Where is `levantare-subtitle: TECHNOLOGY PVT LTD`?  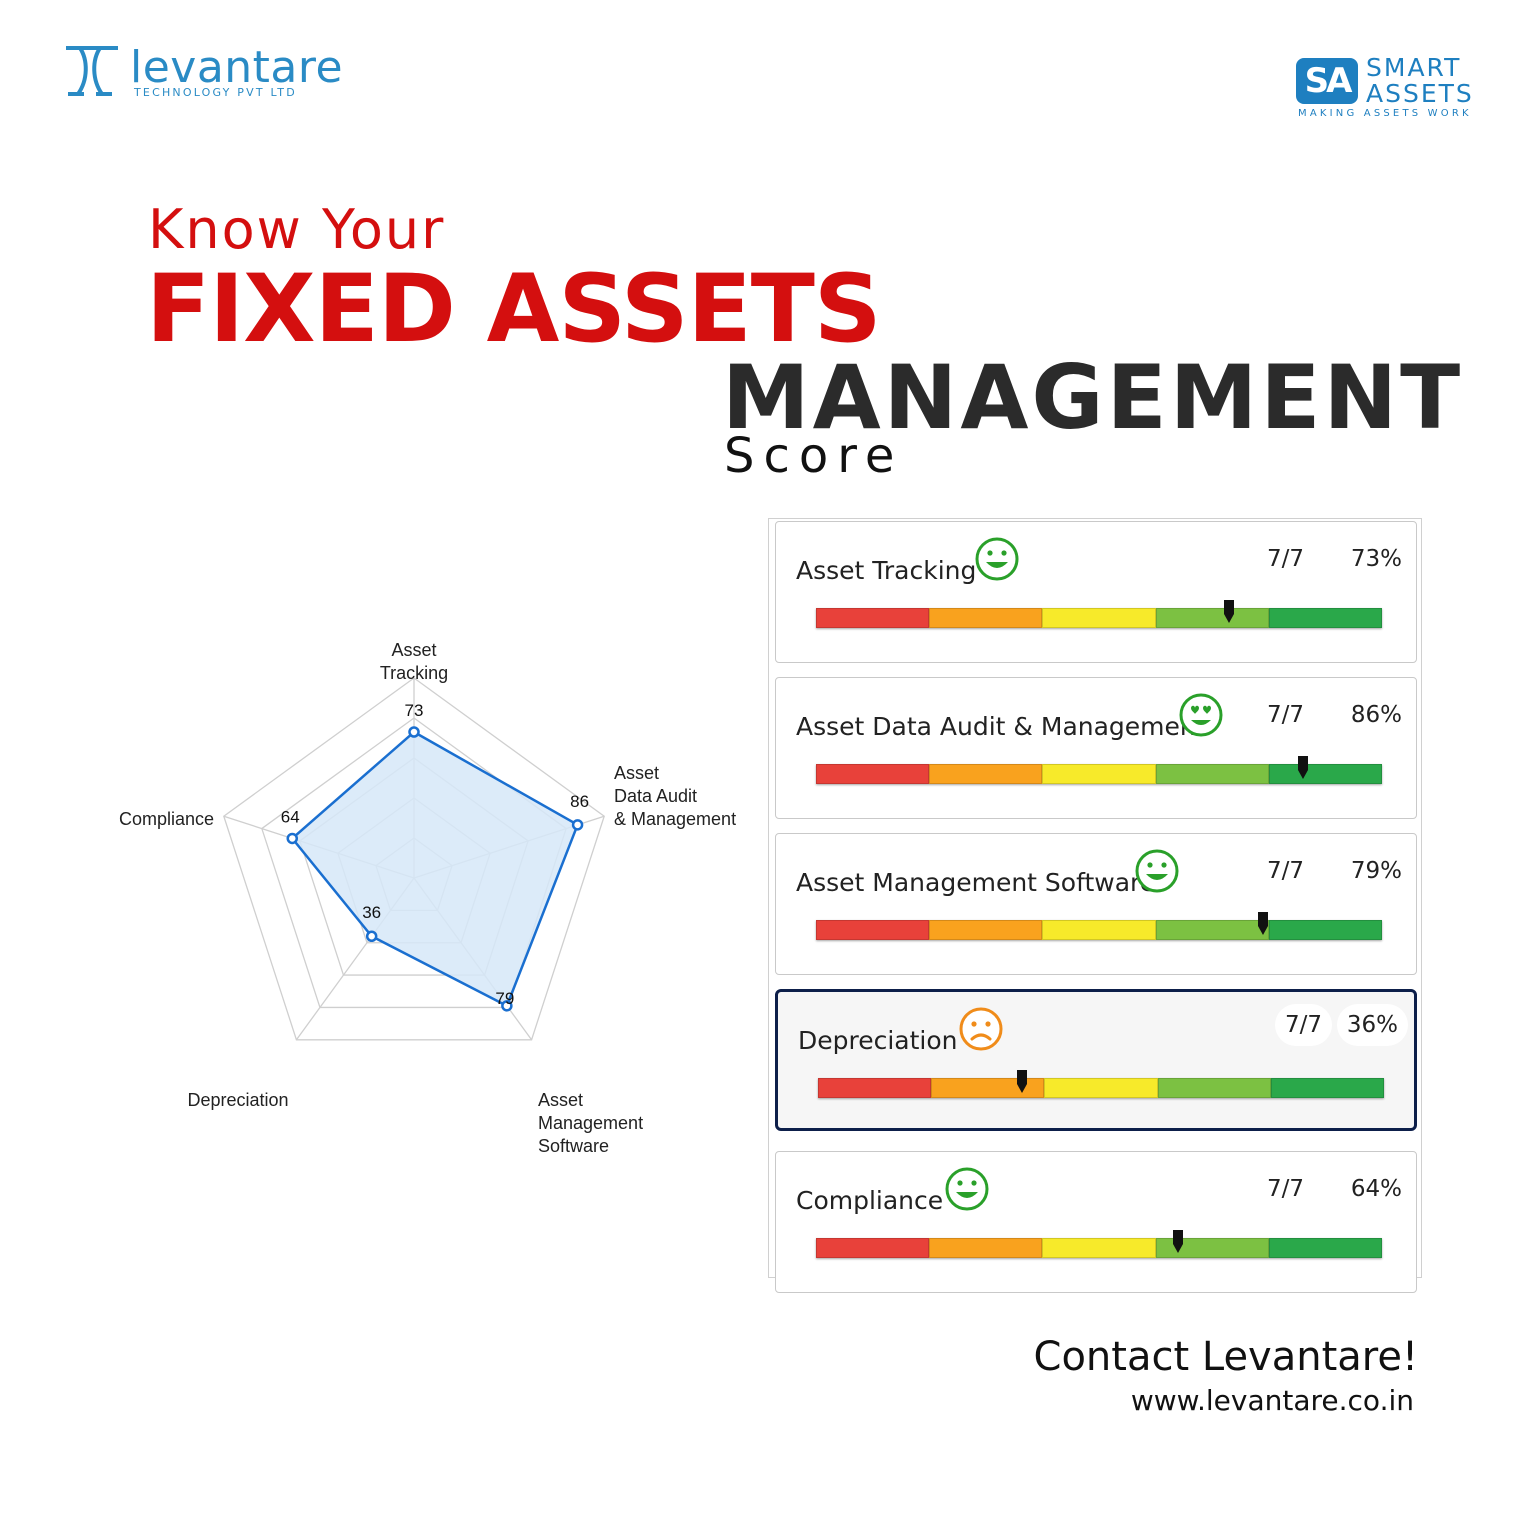
levantare-subtitle: TECHNOLOGY PVT LTD is located at coordinates (215, 92).